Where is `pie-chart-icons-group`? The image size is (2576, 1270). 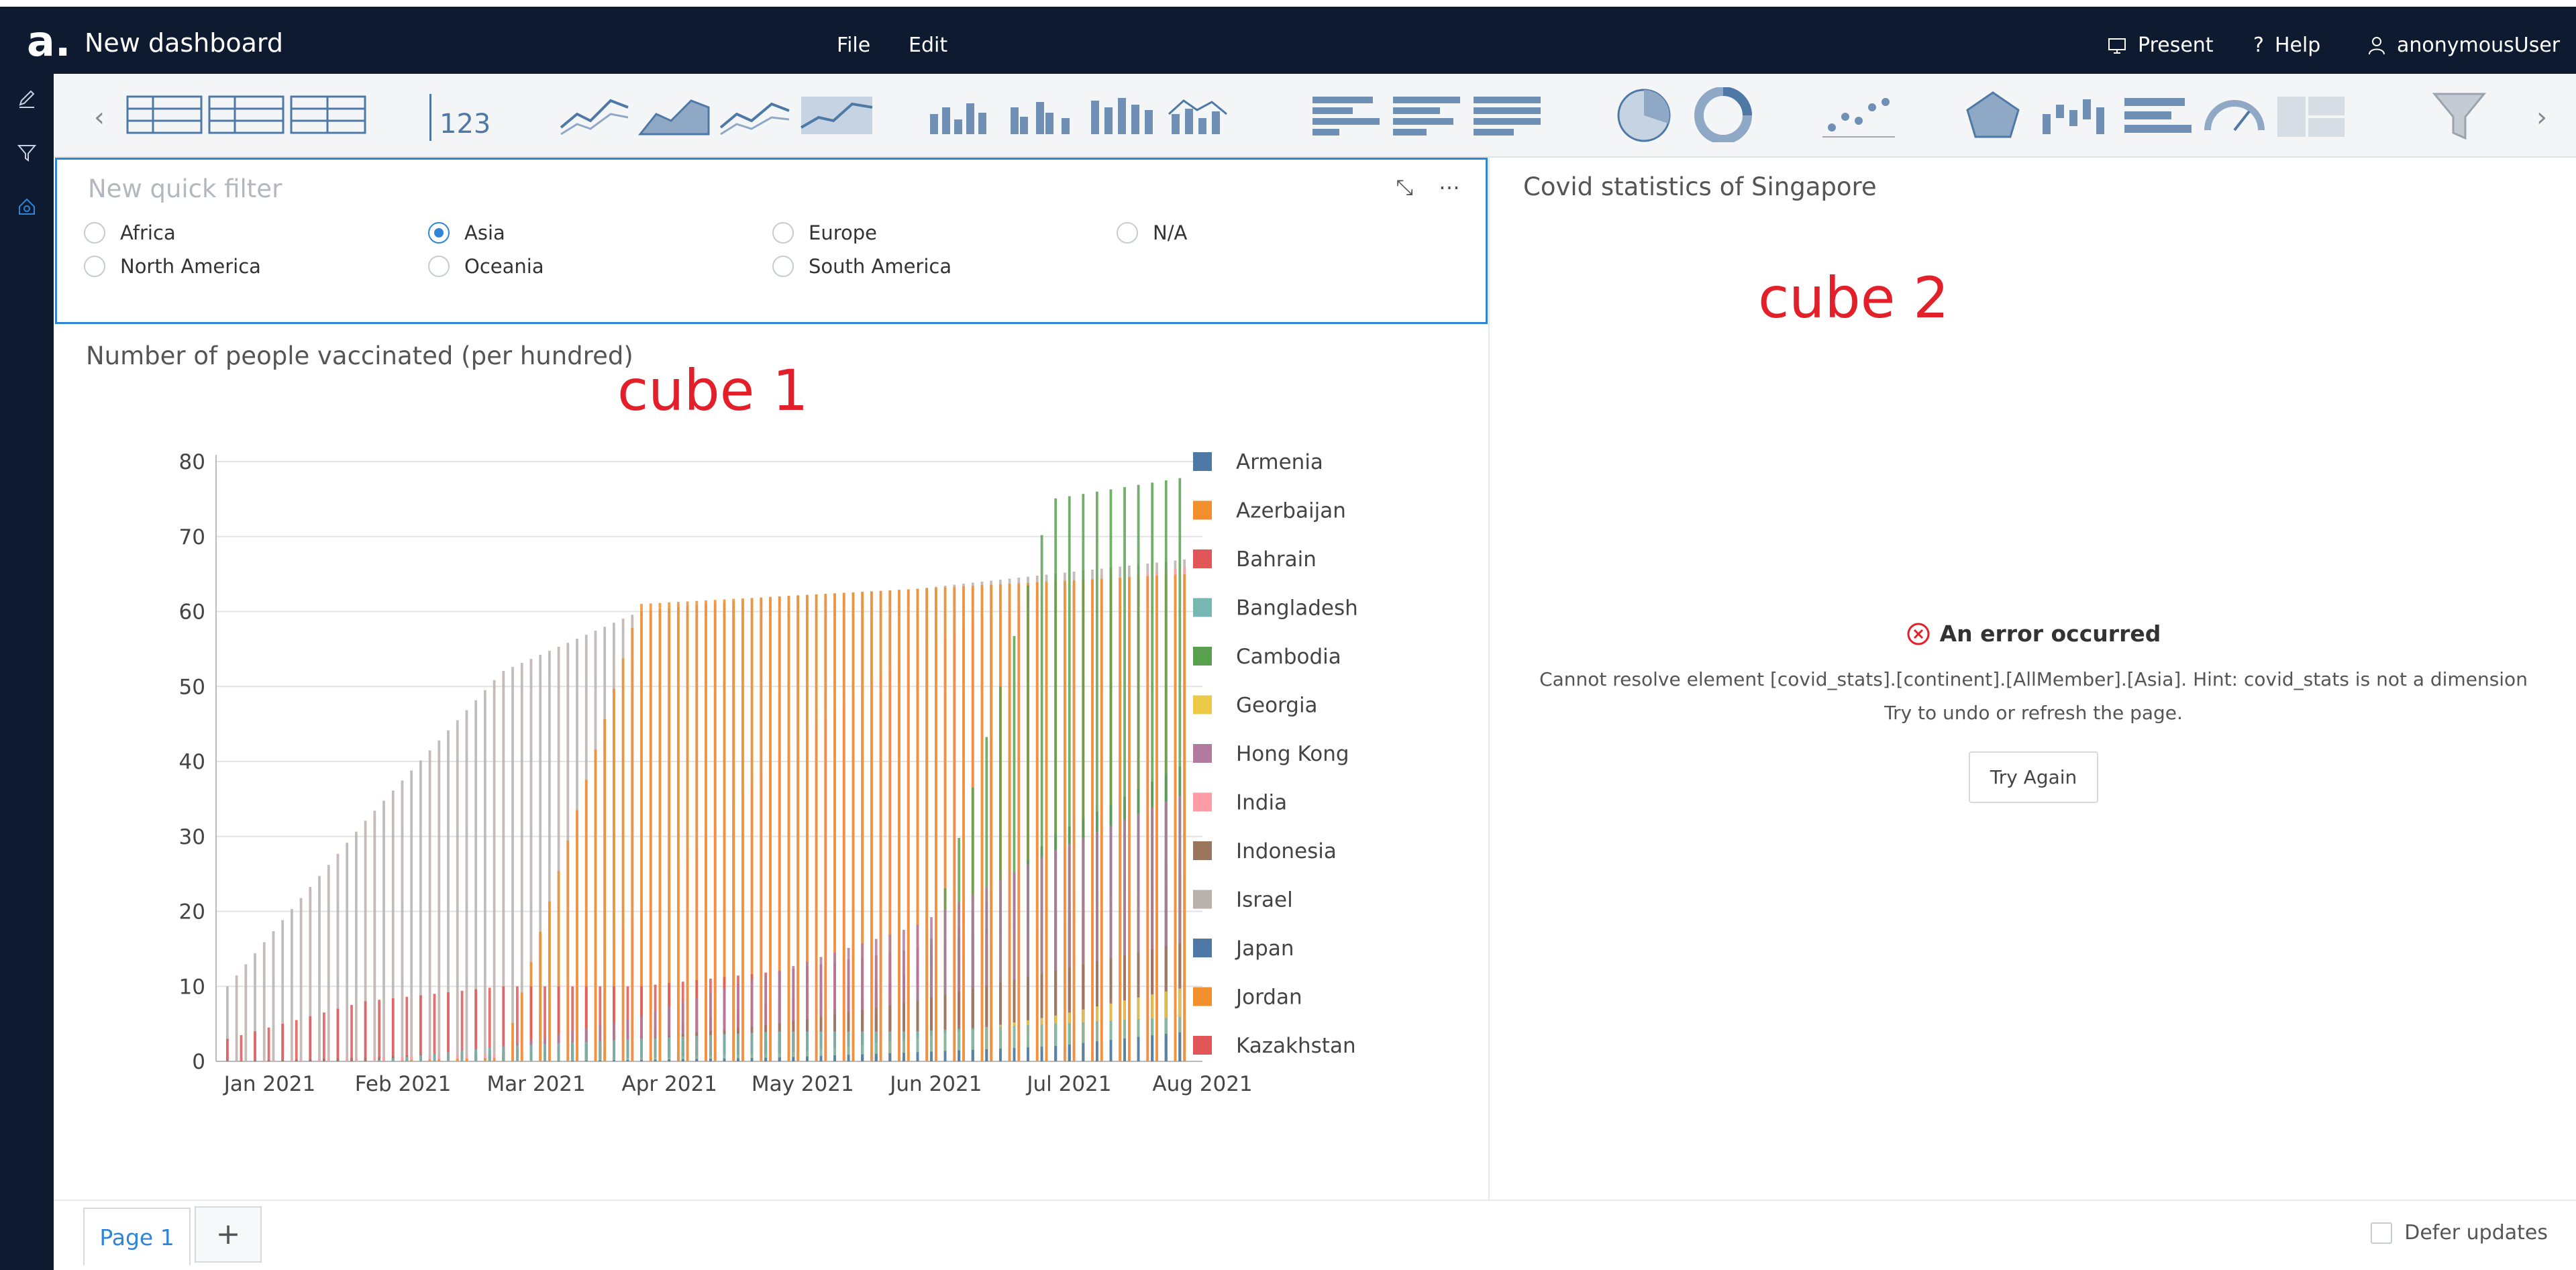 pie-chart-icons-group is located at coordinates (1690, 114).